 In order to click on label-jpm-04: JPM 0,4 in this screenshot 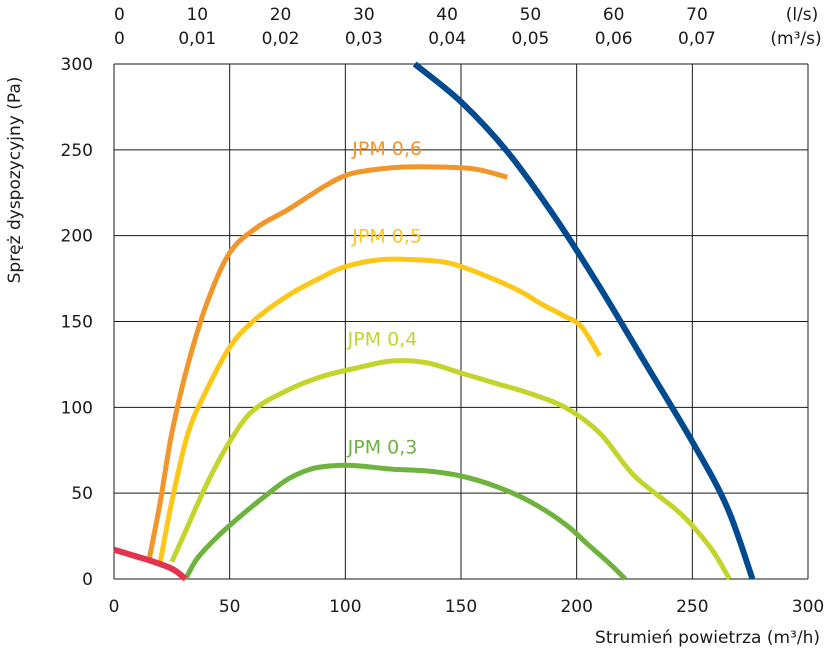, I will do `click(382, 340)`.